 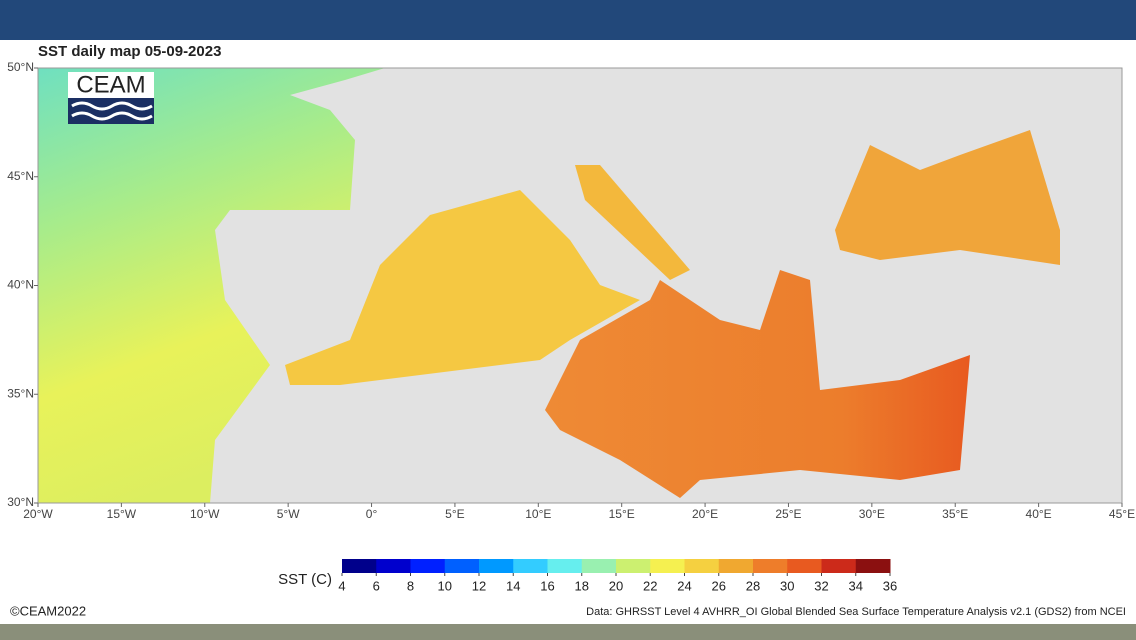 What do you see at coordinates (20, 67) in the screenshot?
I see `lat-tick-label: 50°N` at bounding box center [20, 67].